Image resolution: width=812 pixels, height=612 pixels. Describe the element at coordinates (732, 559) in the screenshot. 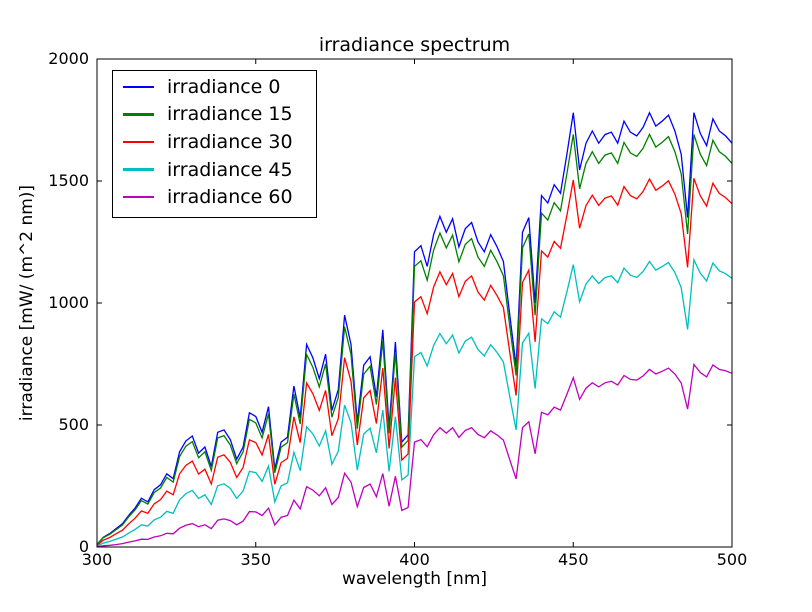

I see `x-tick-label: 500` at that location.